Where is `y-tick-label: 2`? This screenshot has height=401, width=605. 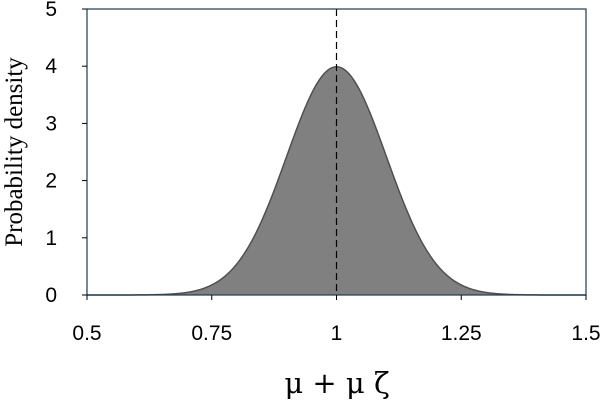
y-tick-label: 2 is located at coordinates (51, 181).